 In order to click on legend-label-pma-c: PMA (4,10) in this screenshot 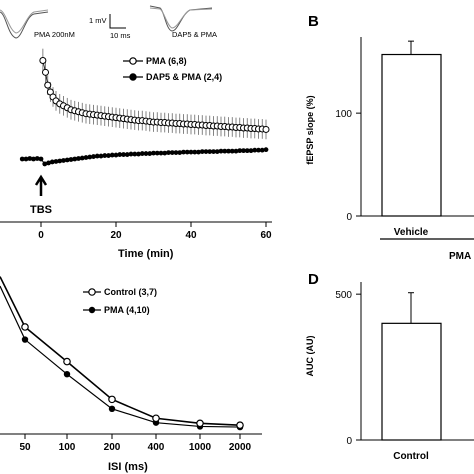, I will do `click(127, 310)`.